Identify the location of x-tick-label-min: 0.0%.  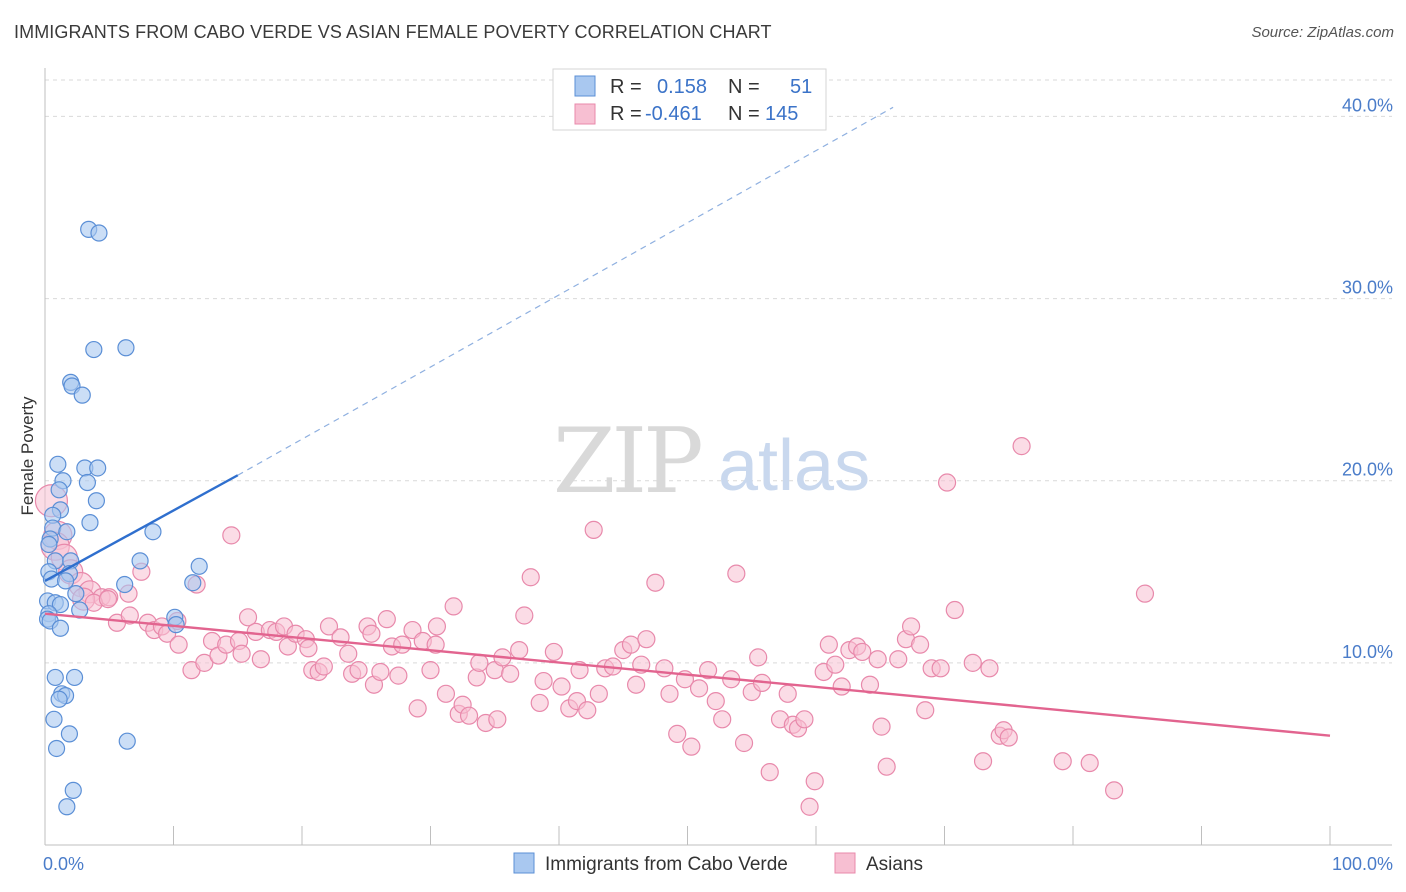
(63, 864).